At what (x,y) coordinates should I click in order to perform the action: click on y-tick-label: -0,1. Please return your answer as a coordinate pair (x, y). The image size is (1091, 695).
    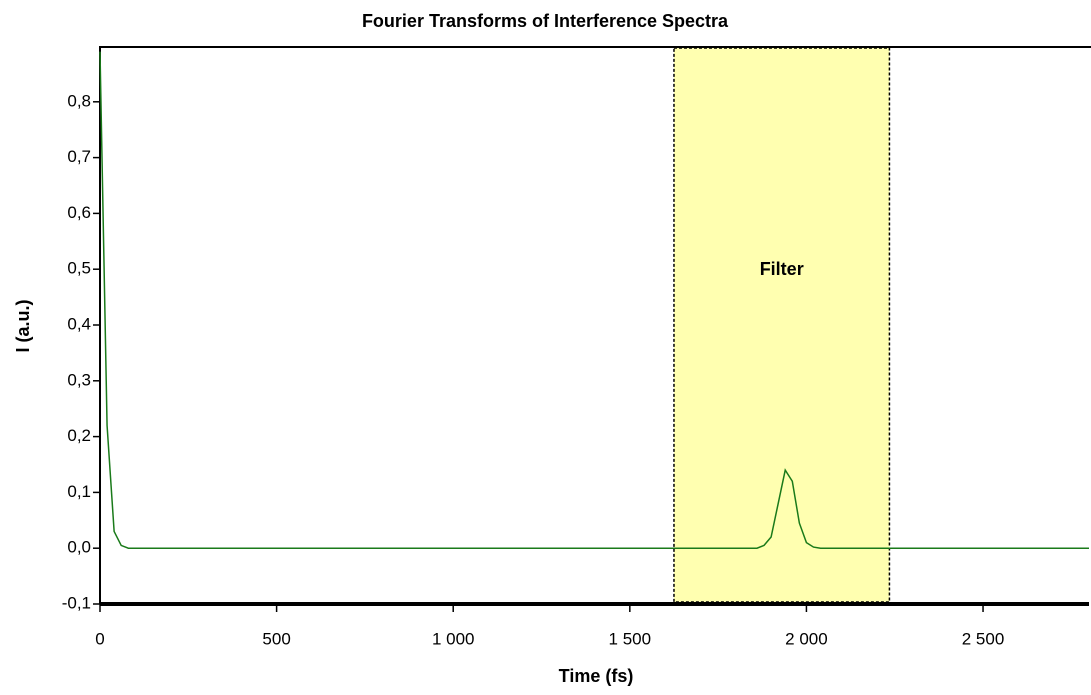
    Looking at the image, I should click on (76, 602).